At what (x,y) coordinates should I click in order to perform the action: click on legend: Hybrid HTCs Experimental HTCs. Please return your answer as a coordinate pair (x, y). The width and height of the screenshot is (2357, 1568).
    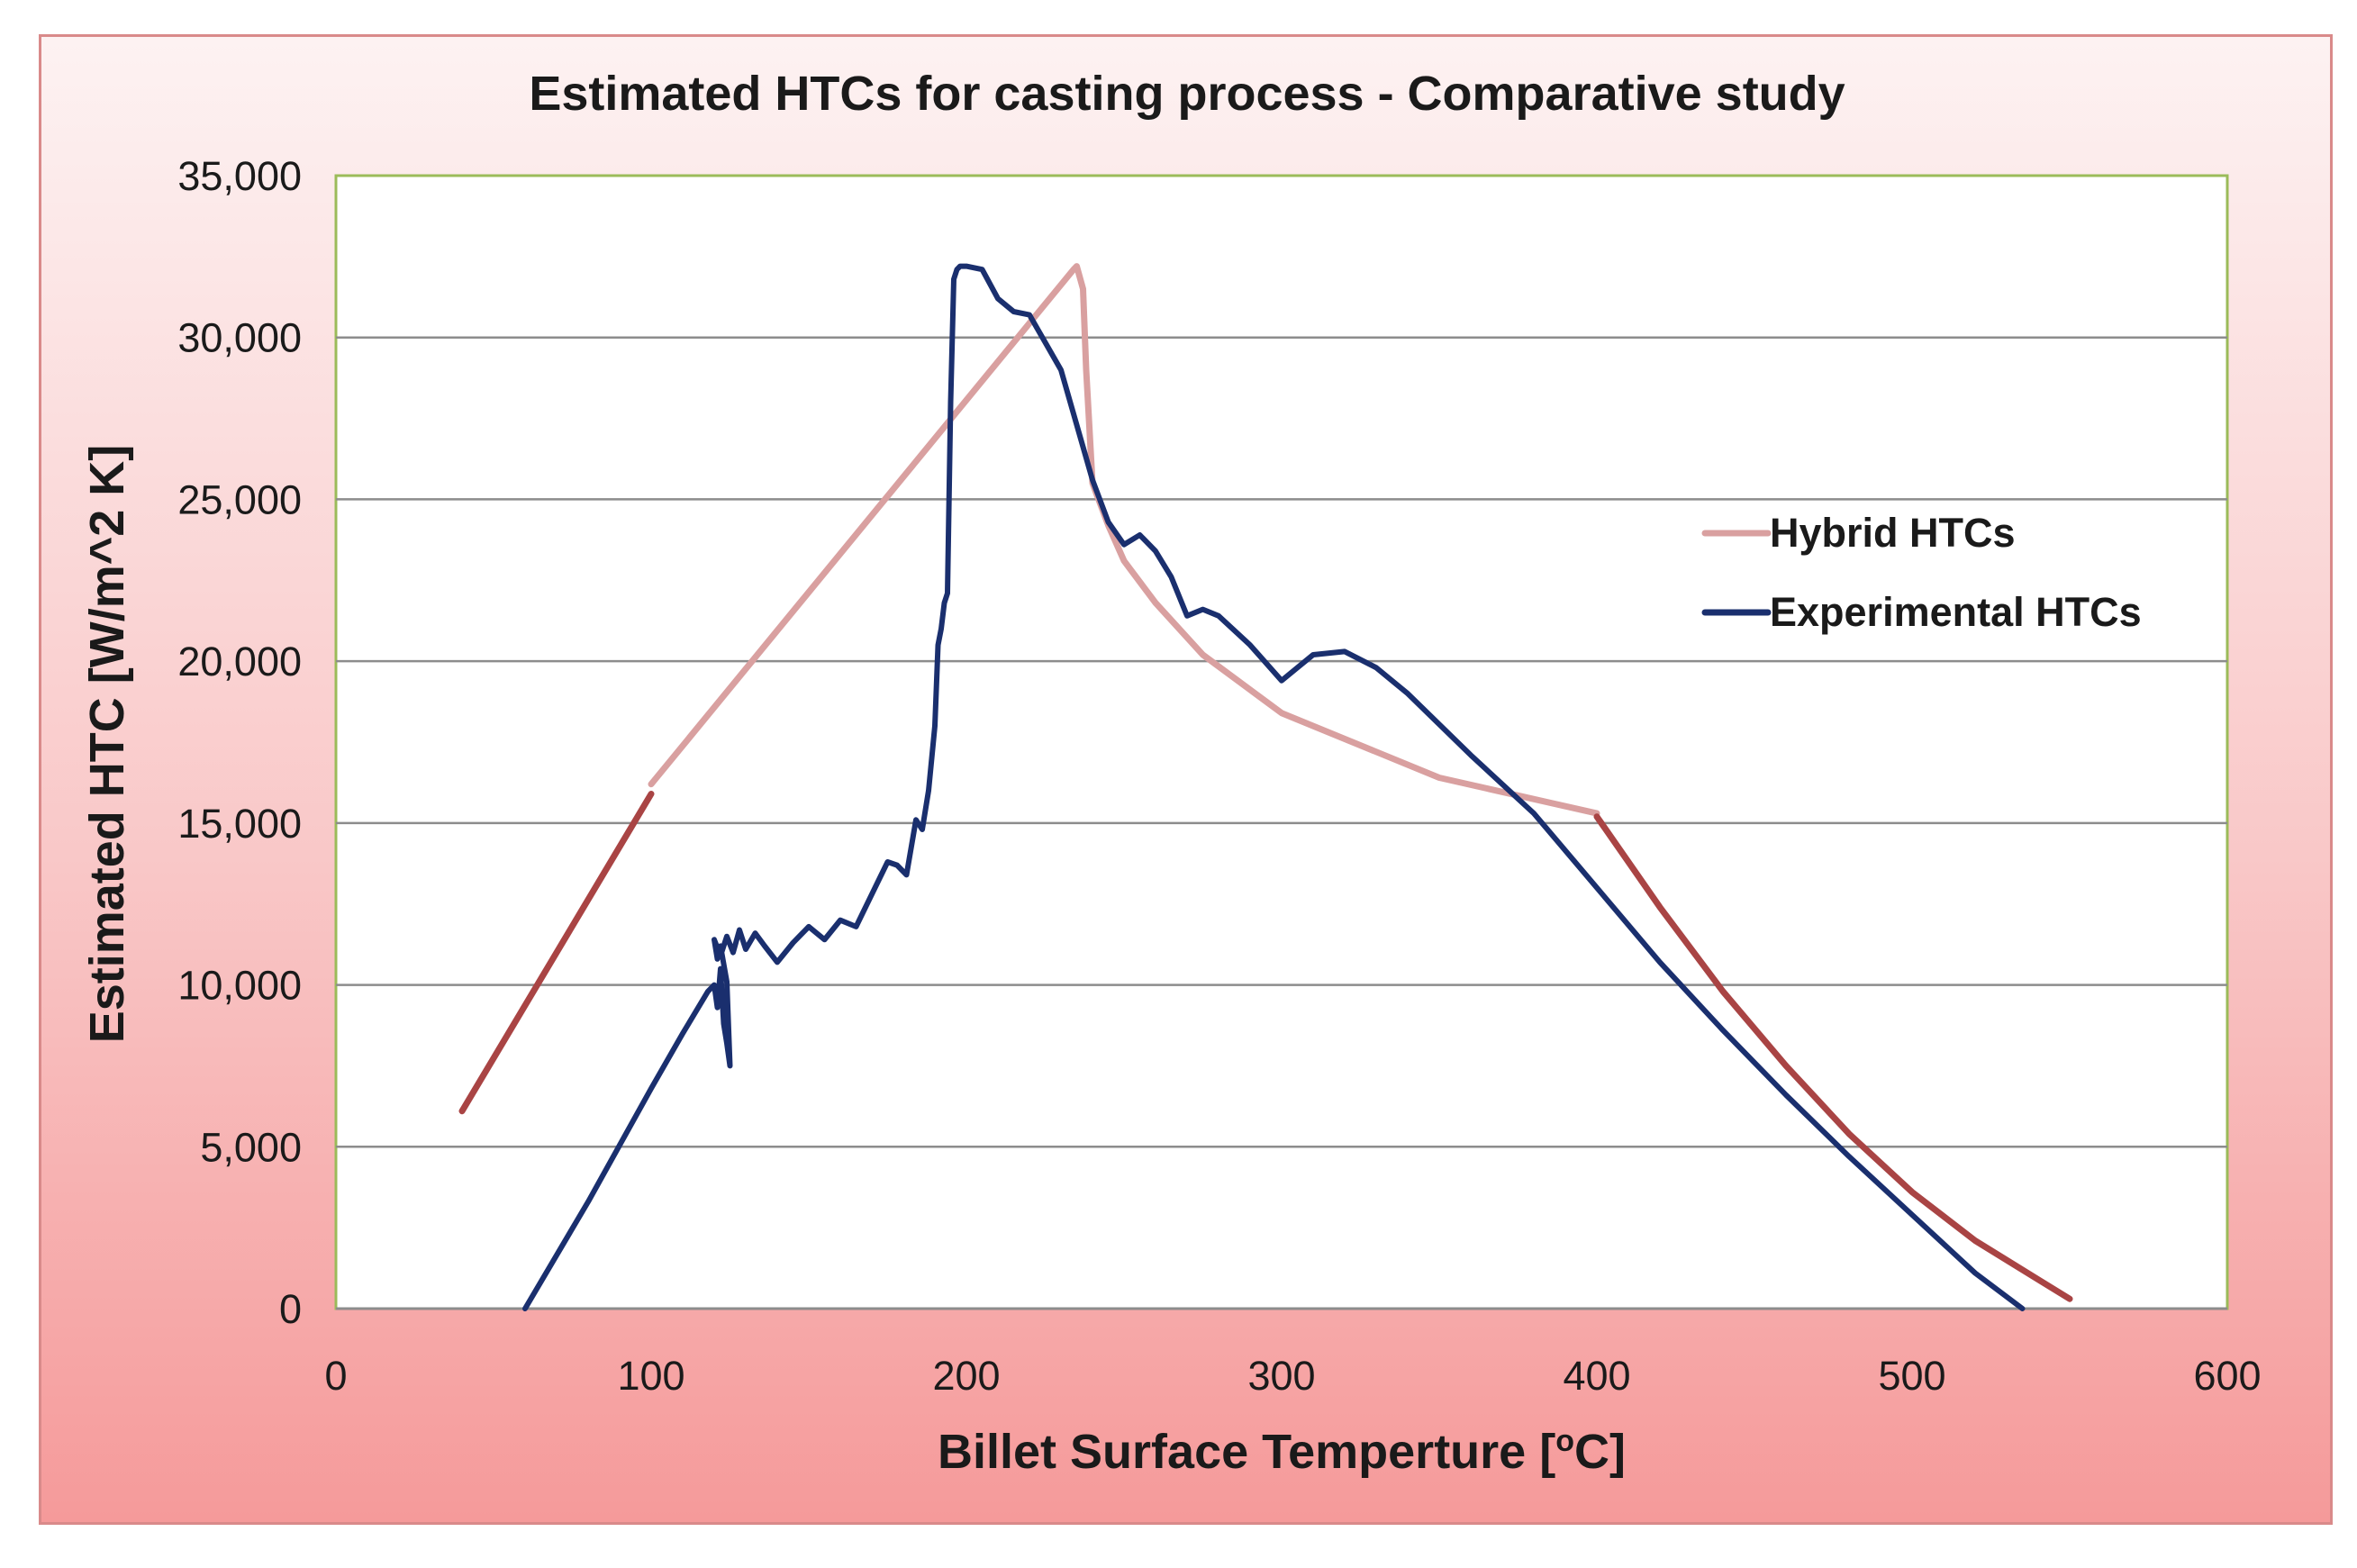
    Looking at the image, I should click on (1921, 572).